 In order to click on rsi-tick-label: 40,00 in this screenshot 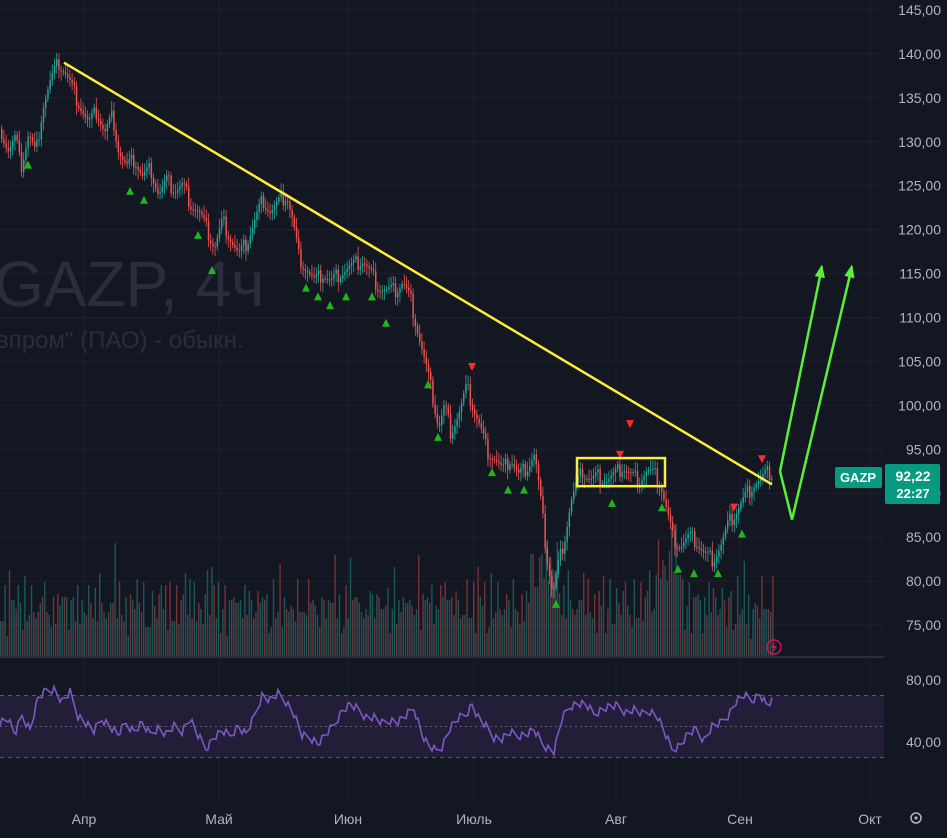, I will do `click(923, 742)`.